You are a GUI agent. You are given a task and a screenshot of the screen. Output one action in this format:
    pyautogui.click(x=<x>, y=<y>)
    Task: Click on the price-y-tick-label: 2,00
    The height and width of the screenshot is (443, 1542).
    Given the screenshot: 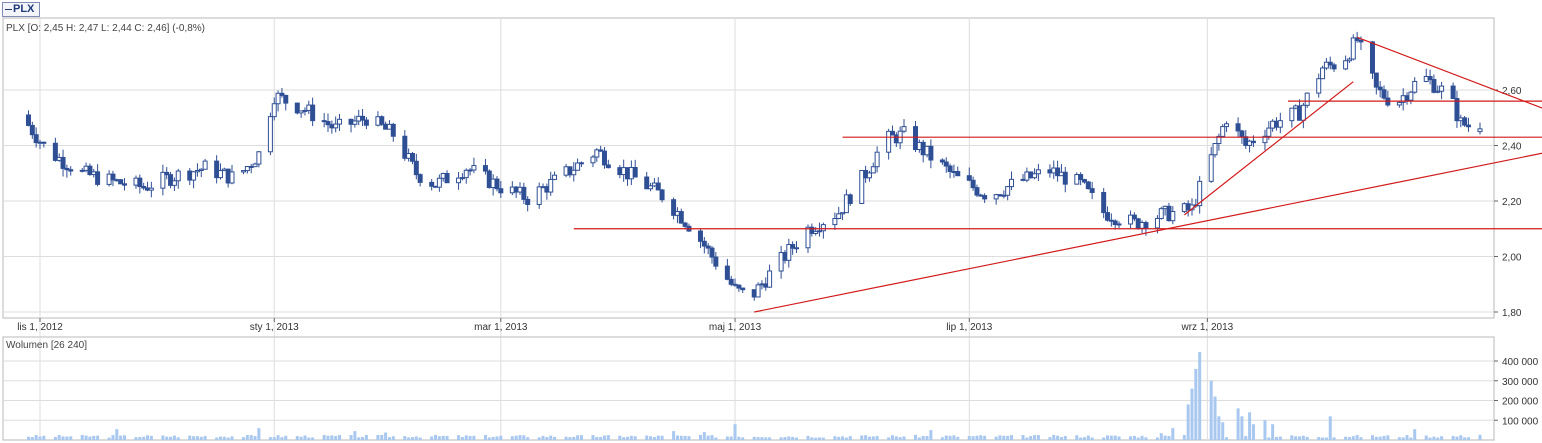 What is the action you would take?
    pyautogui.click(x=1512, y=258)
    